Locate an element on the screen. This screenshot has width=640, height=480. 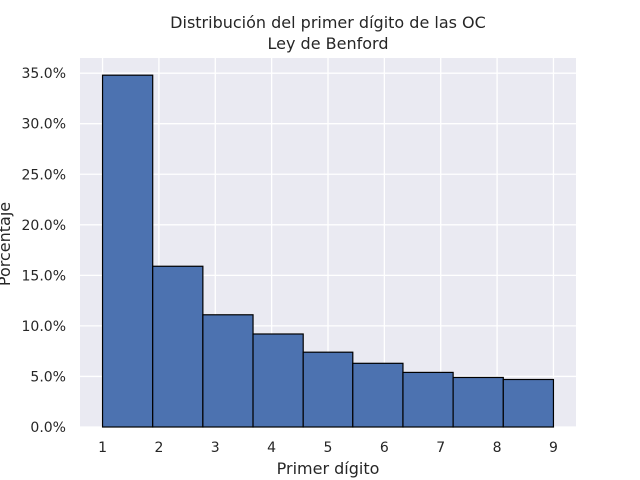
x-tick-label: 5 is located at coordinates (328, 448).